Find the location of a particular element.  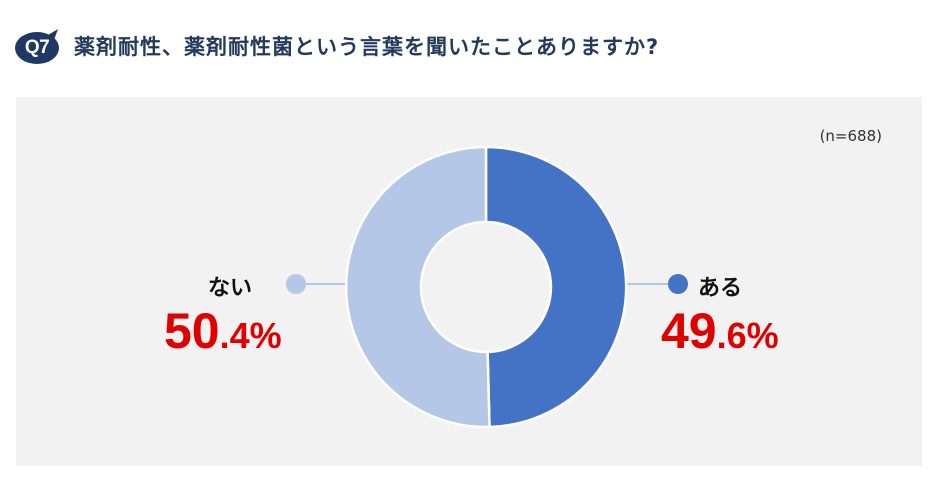

segment-nai is located at coordinates (417, 287).